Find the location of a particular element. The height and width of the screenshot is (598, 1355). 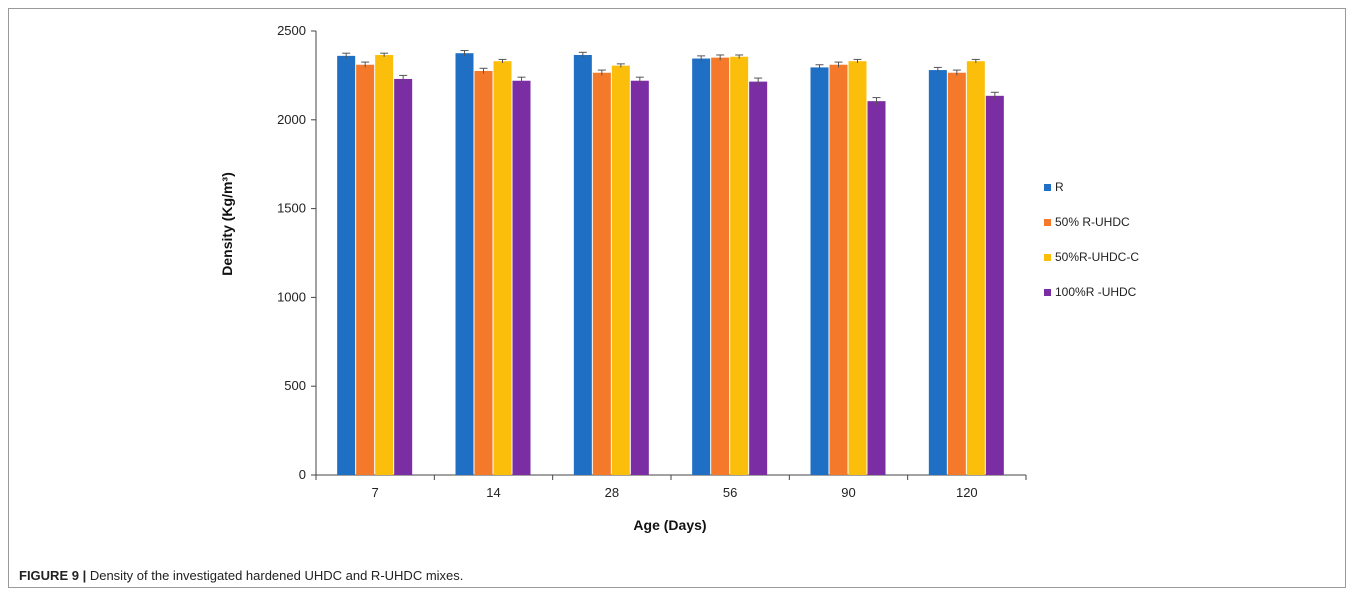

legend-label: R is located at coordinates (1059, 187).